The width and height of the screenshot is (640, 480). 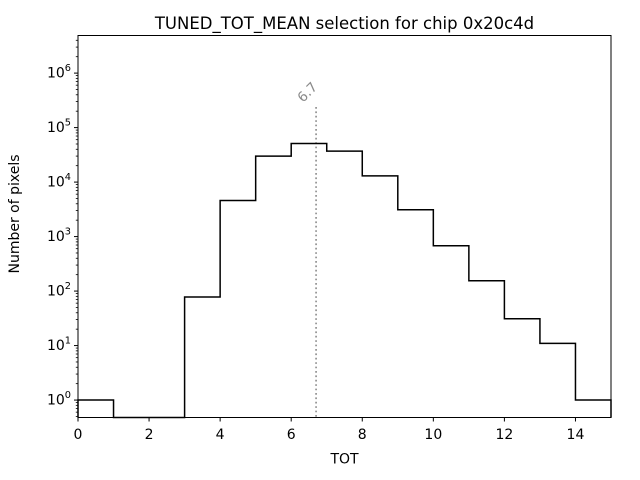 I want to click on threshold-label: 6.7, so click(x=308, y=92).